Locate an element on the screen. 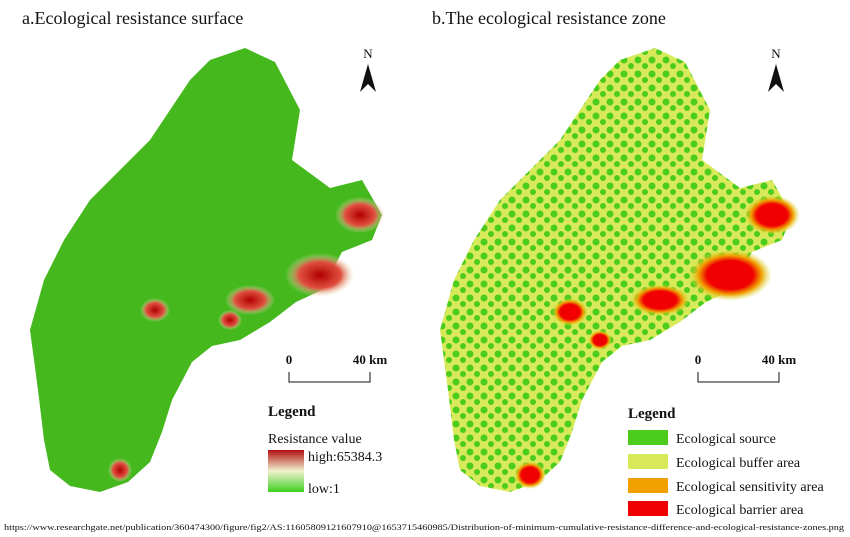 Image resolution: width=850 pixels, height=537 pixels. legend-item: Ecological source is located at coordinates (726, 439).